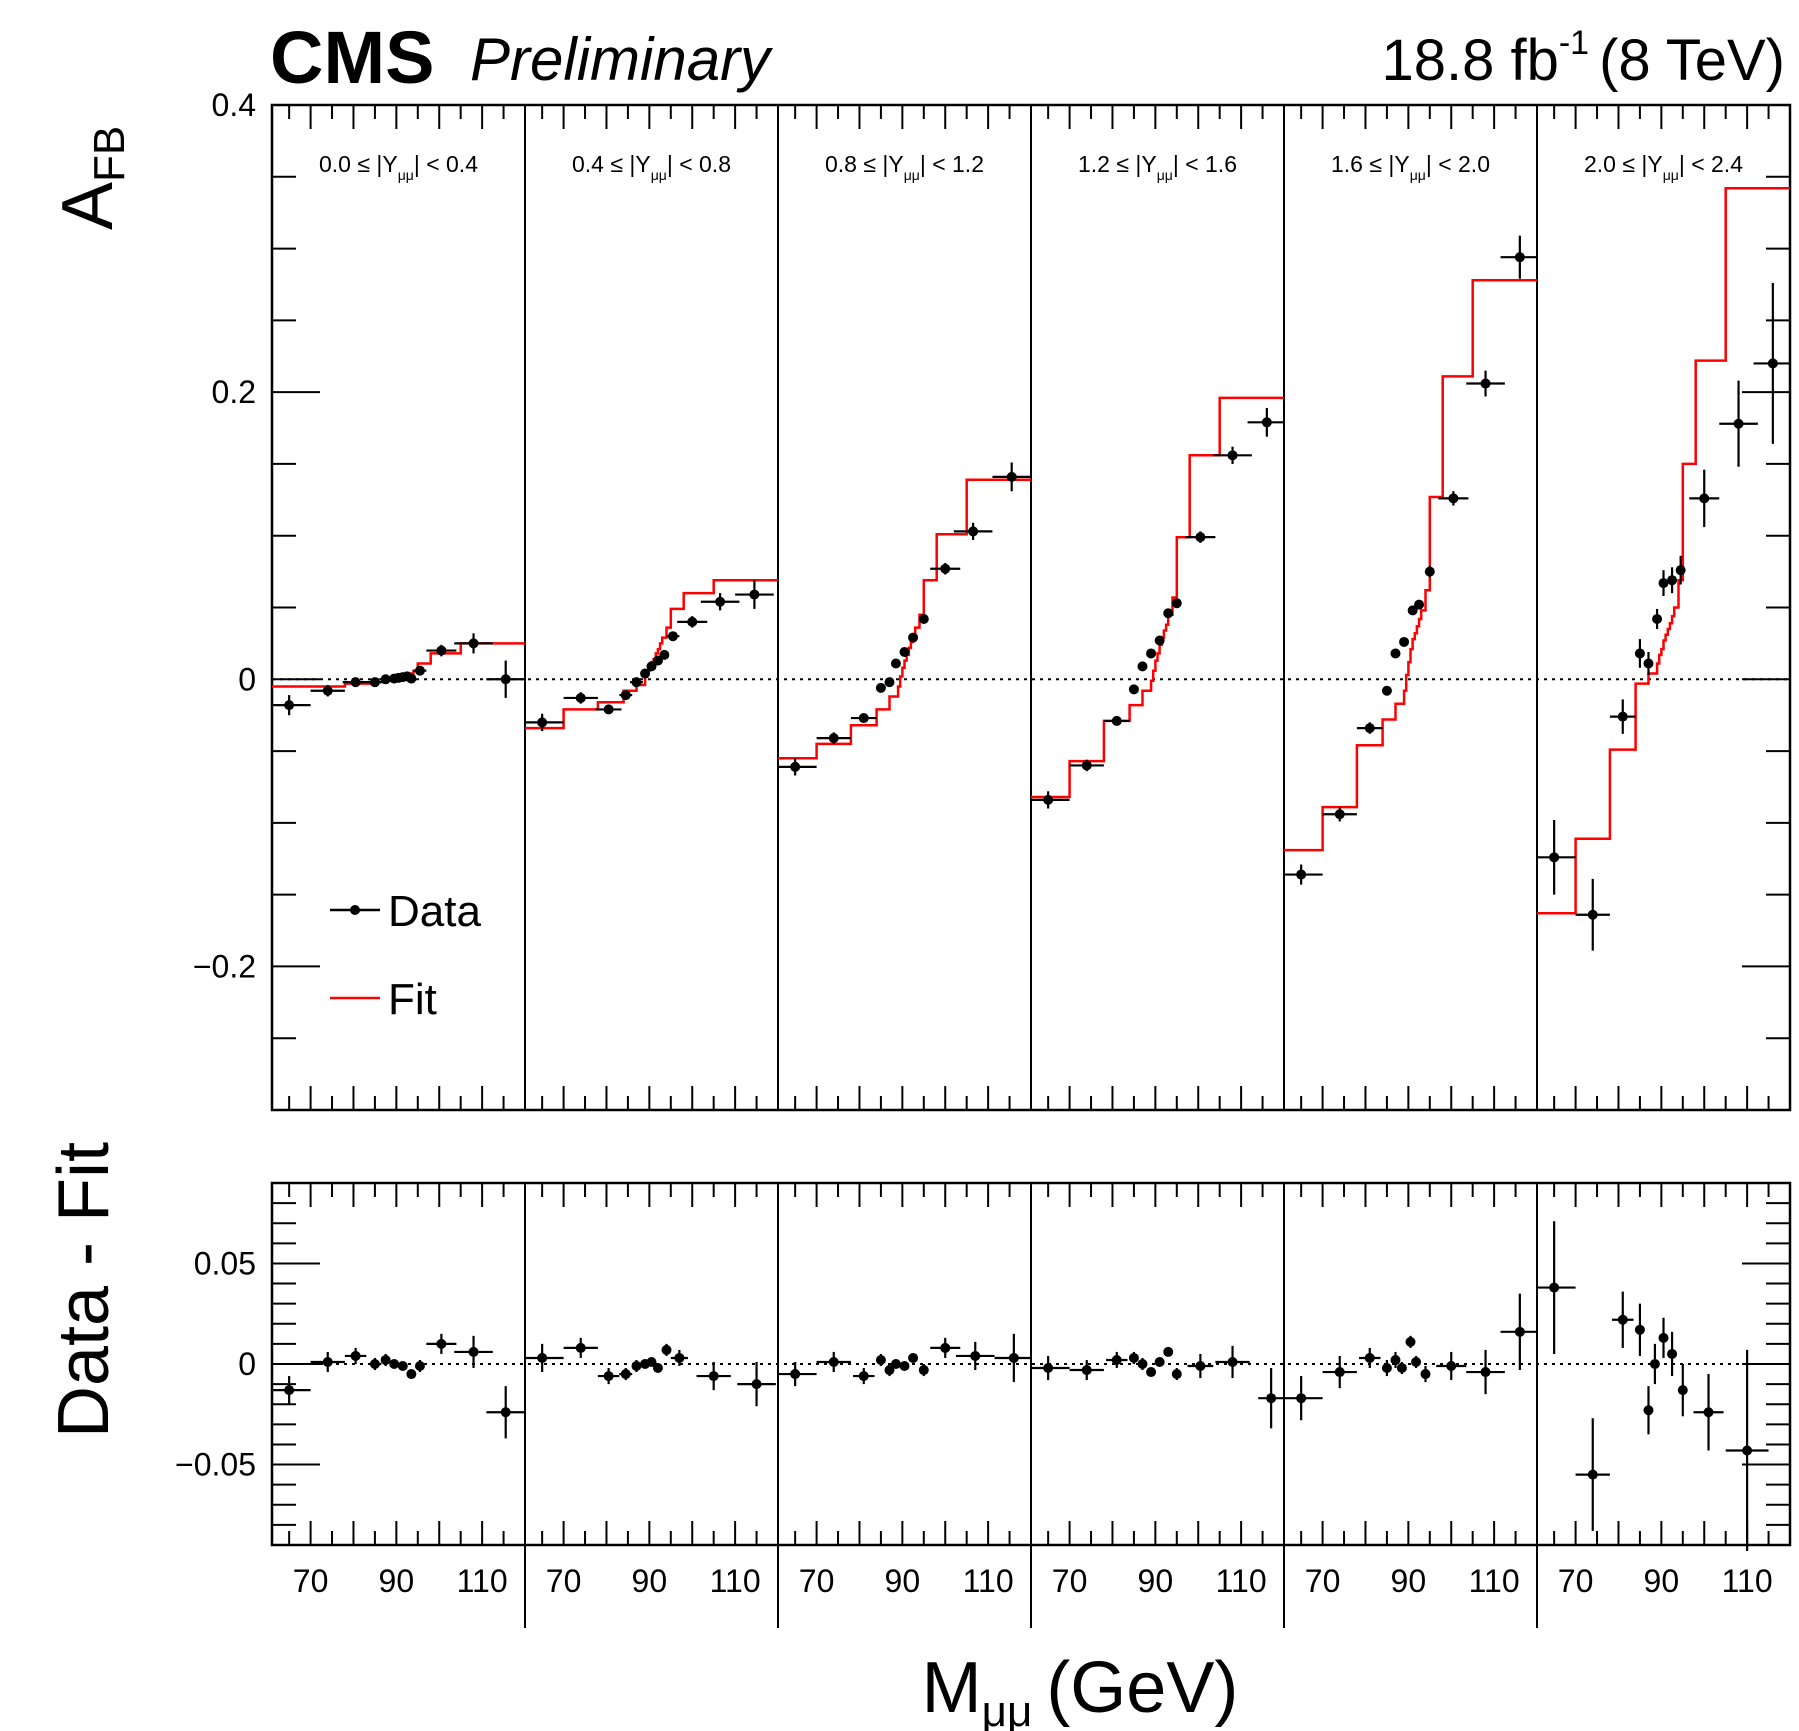 This screenshot has height=1731, width=1799. I want to click on y-axis-title-bottom: Data - Fit, so click(84, 1290).